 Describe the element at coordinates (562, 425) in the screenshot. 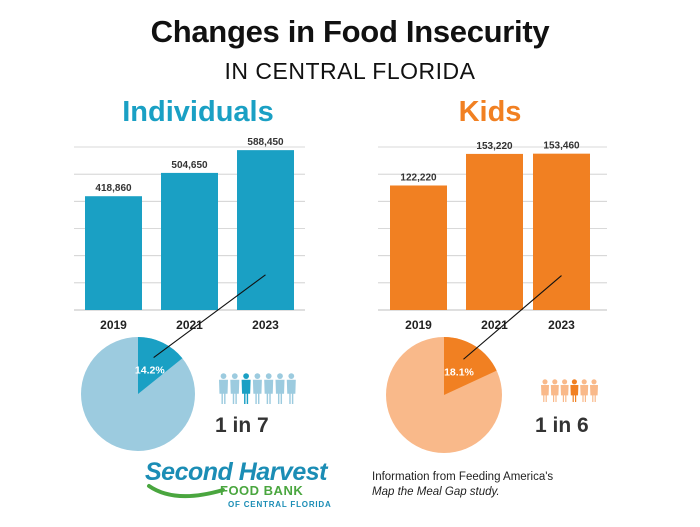

I see `kids-ratio: 1 in 6` at that location.